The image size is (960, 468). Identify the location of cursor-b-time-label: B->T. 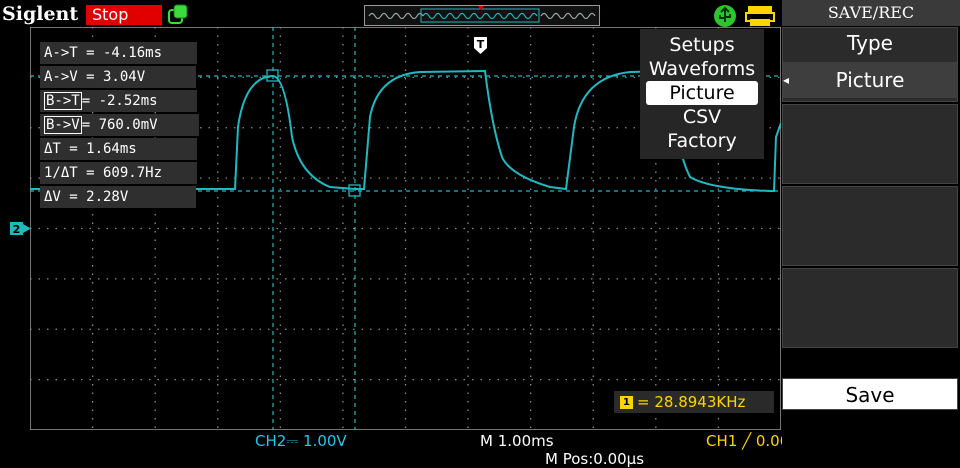
(63, 101).